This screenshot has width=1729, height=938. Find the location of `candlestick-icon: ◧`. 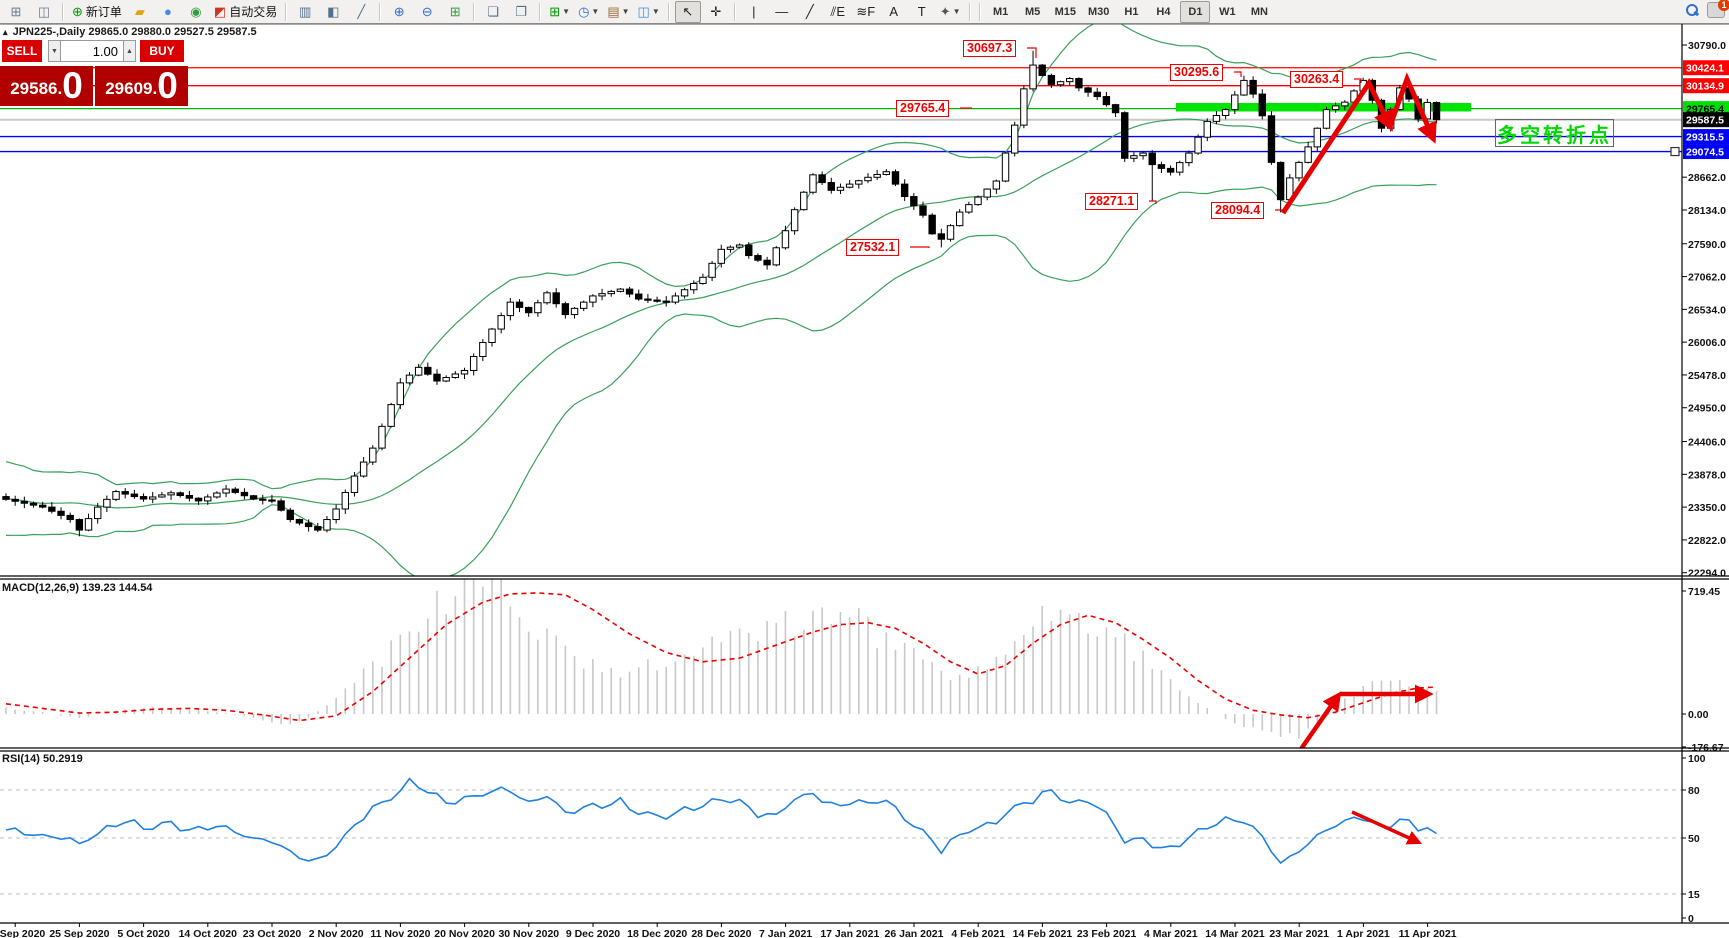

candlestick-icon: ◧ is located at coordinates (333, 12).